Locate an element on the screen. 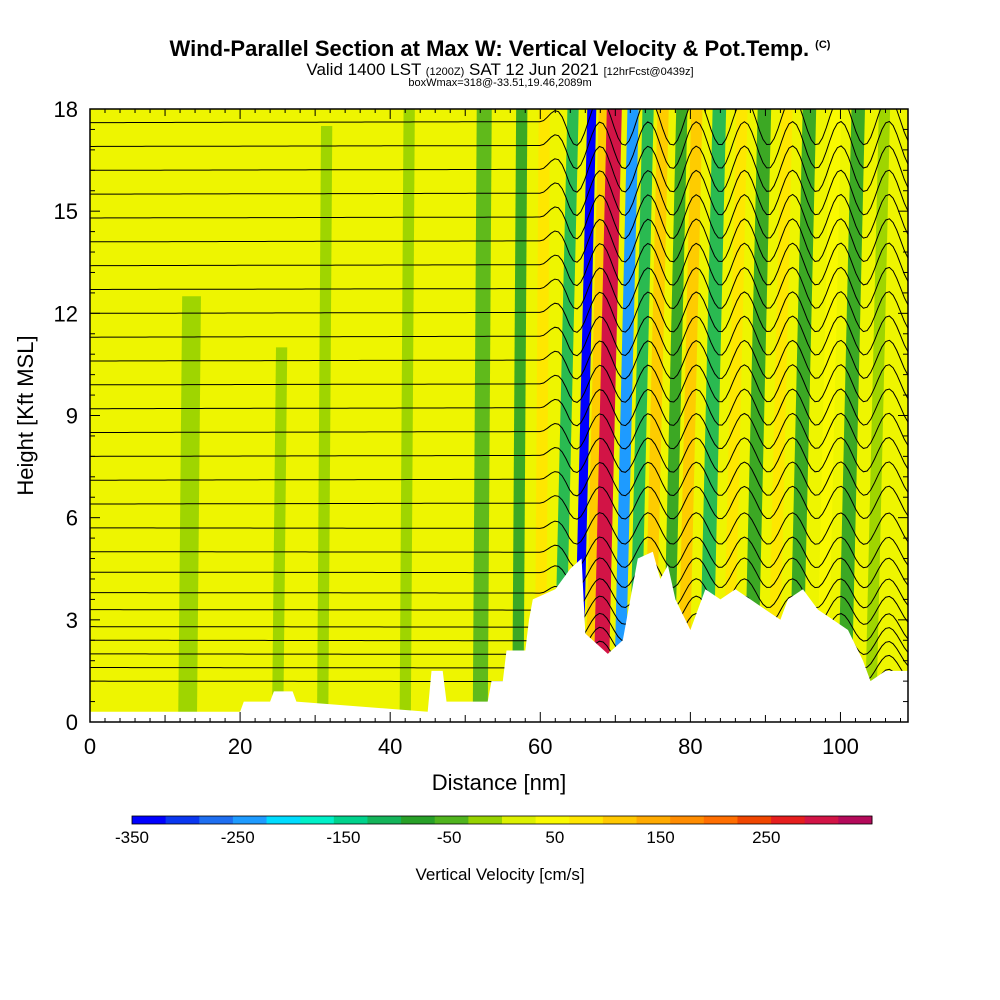  y-tick-label: 12 is located at coordinates (66, 313).